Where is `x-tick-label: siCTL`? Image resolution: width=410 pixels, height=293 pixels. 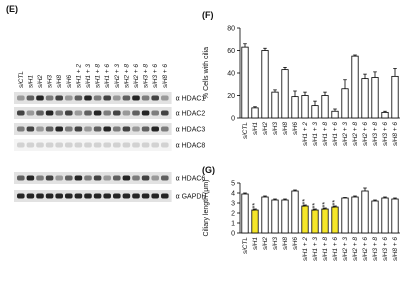
x-tick-label: siCTL is located at coordinates (245, 245).